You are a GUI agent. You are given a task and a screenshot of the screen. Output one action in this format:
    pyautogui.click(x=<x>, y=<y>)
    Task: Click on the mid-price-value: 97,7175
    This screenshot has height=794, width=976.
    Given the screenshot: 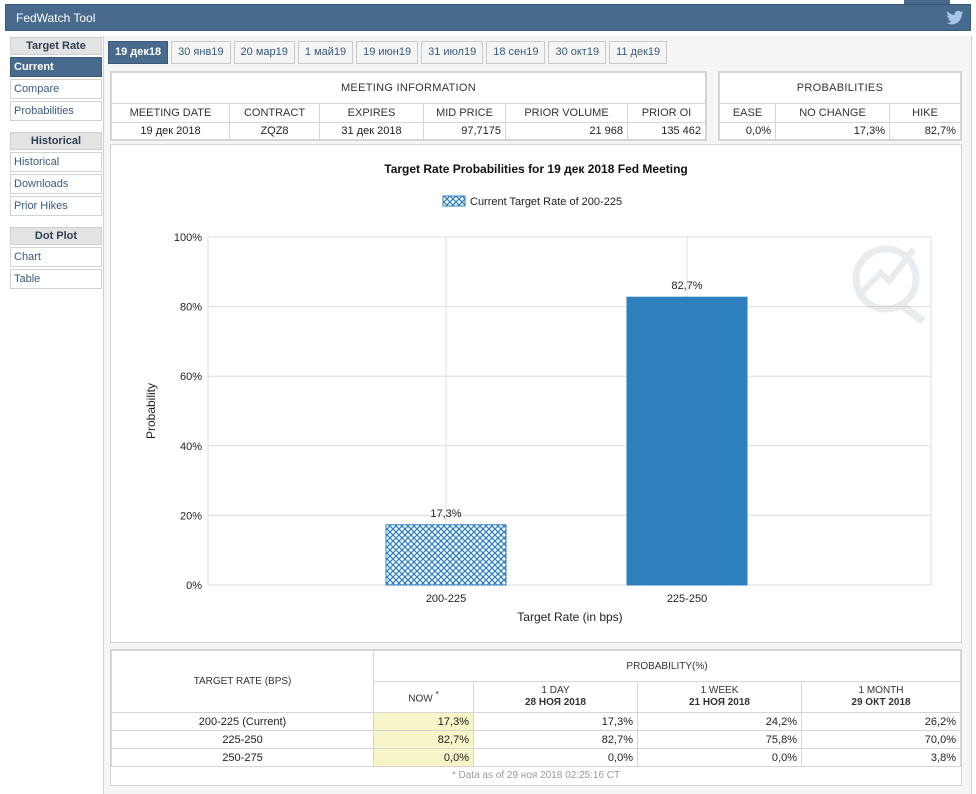 What is the action you would take?
    pyautogui.click(x=464, y=131)
    